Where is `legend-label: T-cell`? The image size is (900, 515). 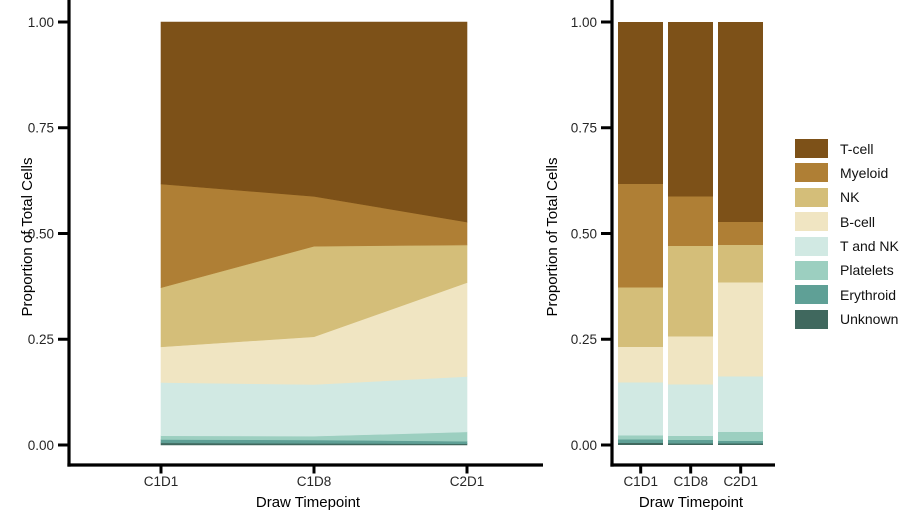 legend-label: T-cell is located at coordinates (857, 148).